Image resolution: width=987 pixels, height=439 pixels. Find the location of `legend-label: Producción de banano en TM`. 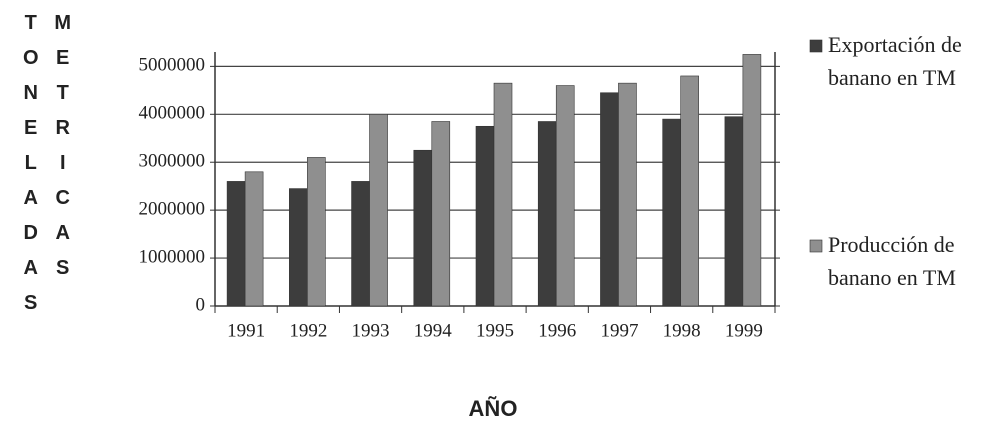

legend-label: Producción de banano en TM is located at coordinates (892, 261).